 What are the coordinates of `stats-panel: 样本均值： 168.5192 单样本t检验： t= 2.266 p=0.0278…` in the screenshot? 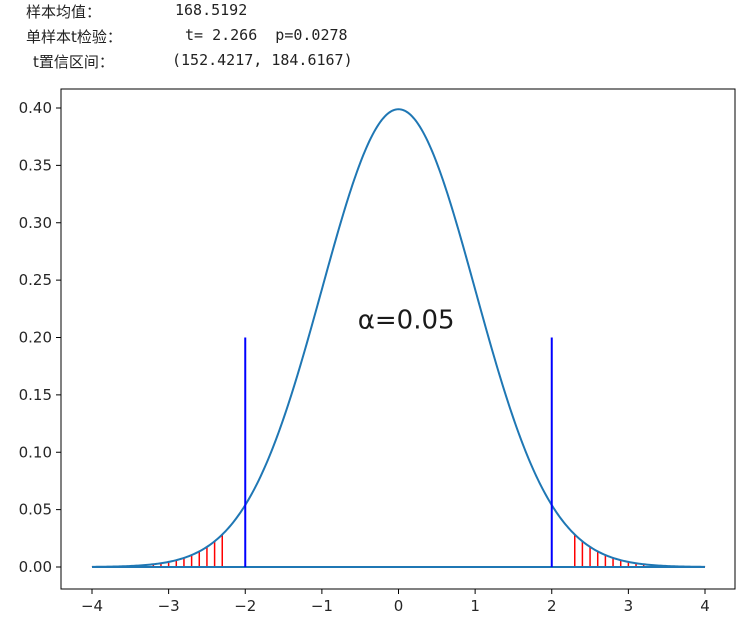 It's located at (375, 40).